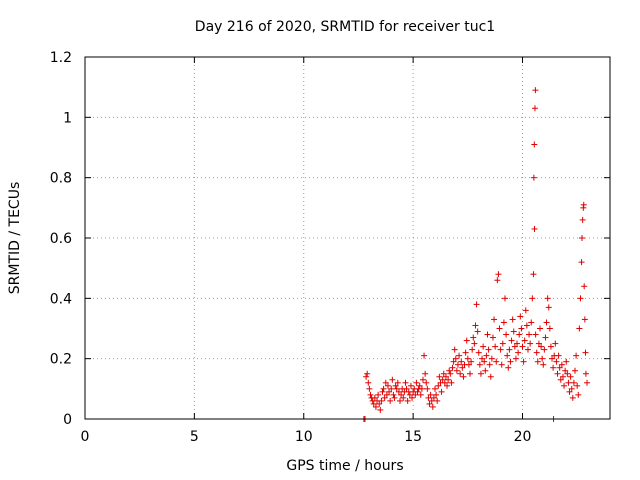 The height and width of the screenshot is (480, 640). Describe the element at coordinates (67, 118) in the screenshot. I see `y-tick-label: 1` at that location.